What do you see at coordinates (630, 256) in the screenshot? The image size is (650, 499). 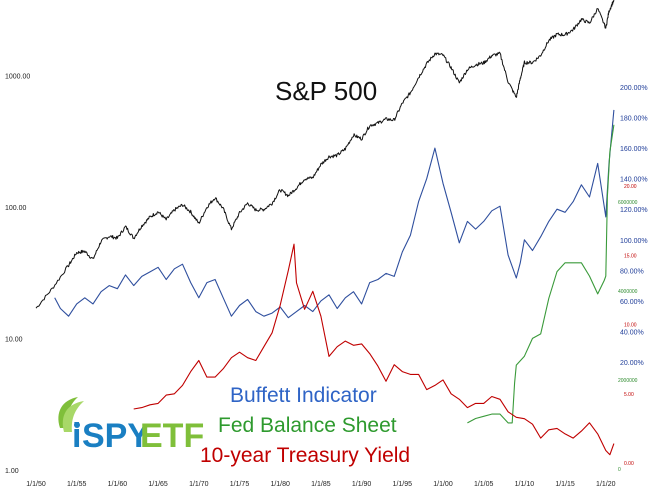 I see `yield-tick-label: 15.00` at bounding box center [630, 256].